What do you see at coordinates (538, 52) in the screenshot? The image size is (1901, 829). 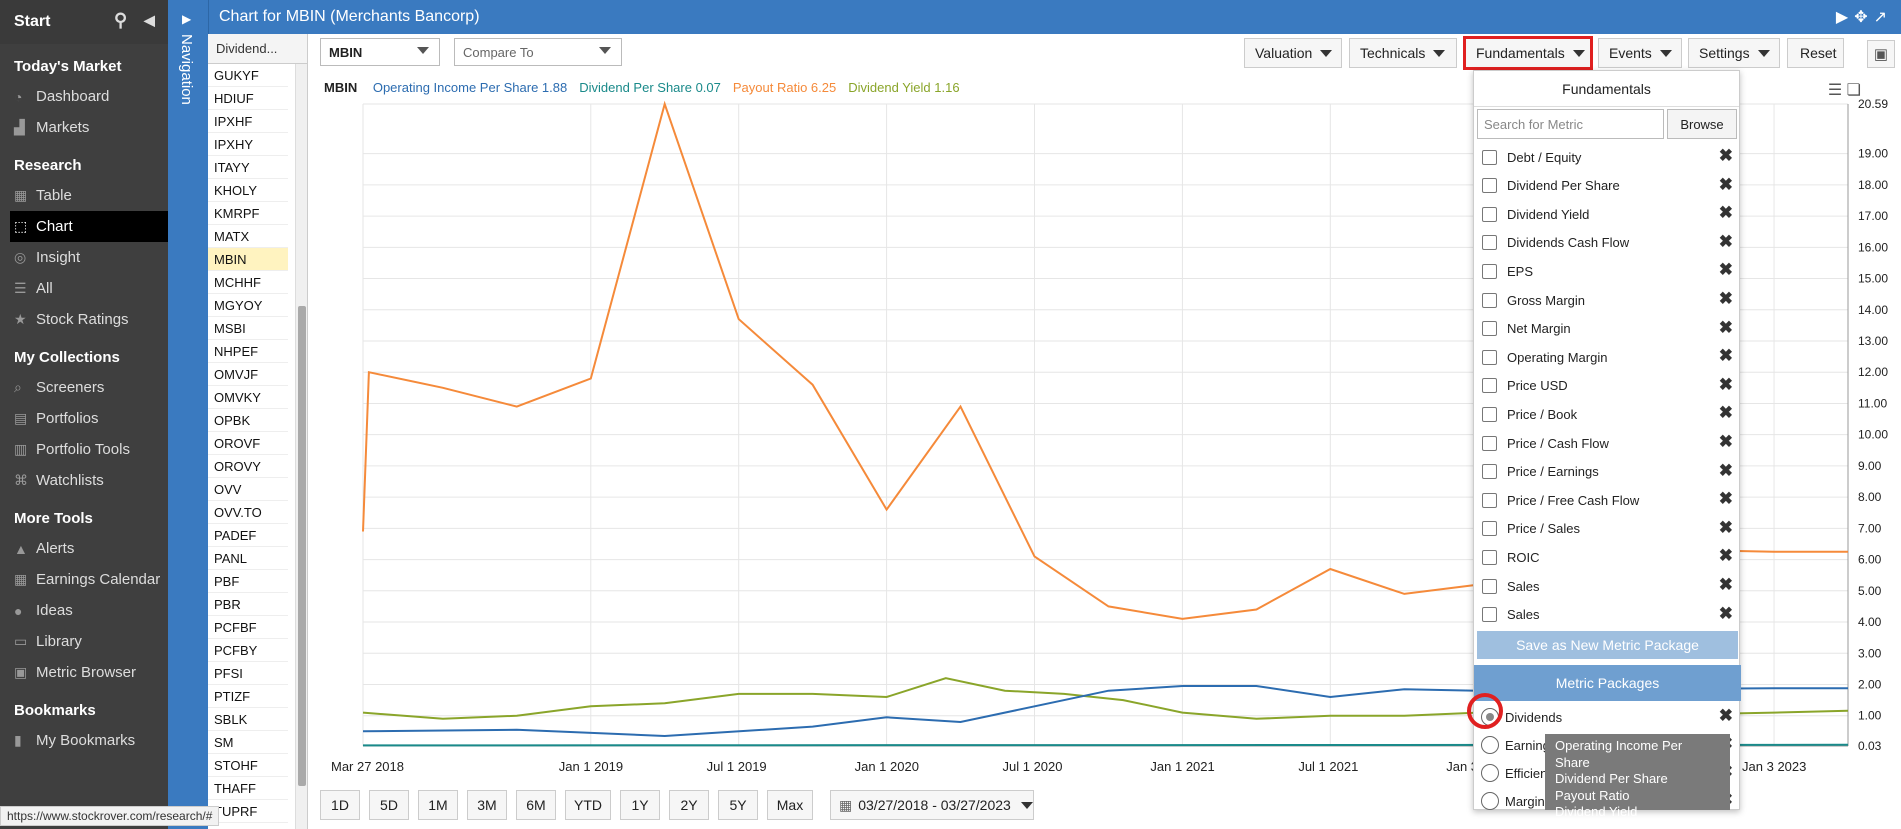 I see `compare-to-select: Compare To` at bounding box center [538, 52].